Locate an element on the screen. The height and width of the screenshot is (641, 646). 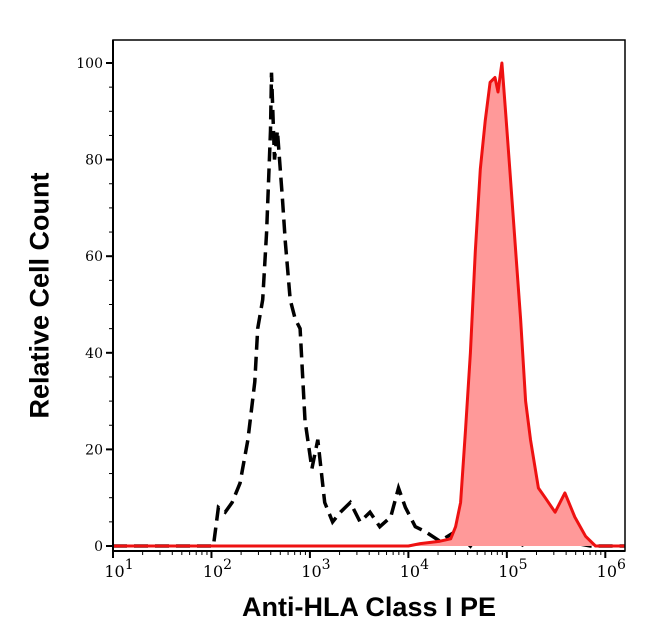
y-tick-label: 100 is located at coordinates (89, 64).